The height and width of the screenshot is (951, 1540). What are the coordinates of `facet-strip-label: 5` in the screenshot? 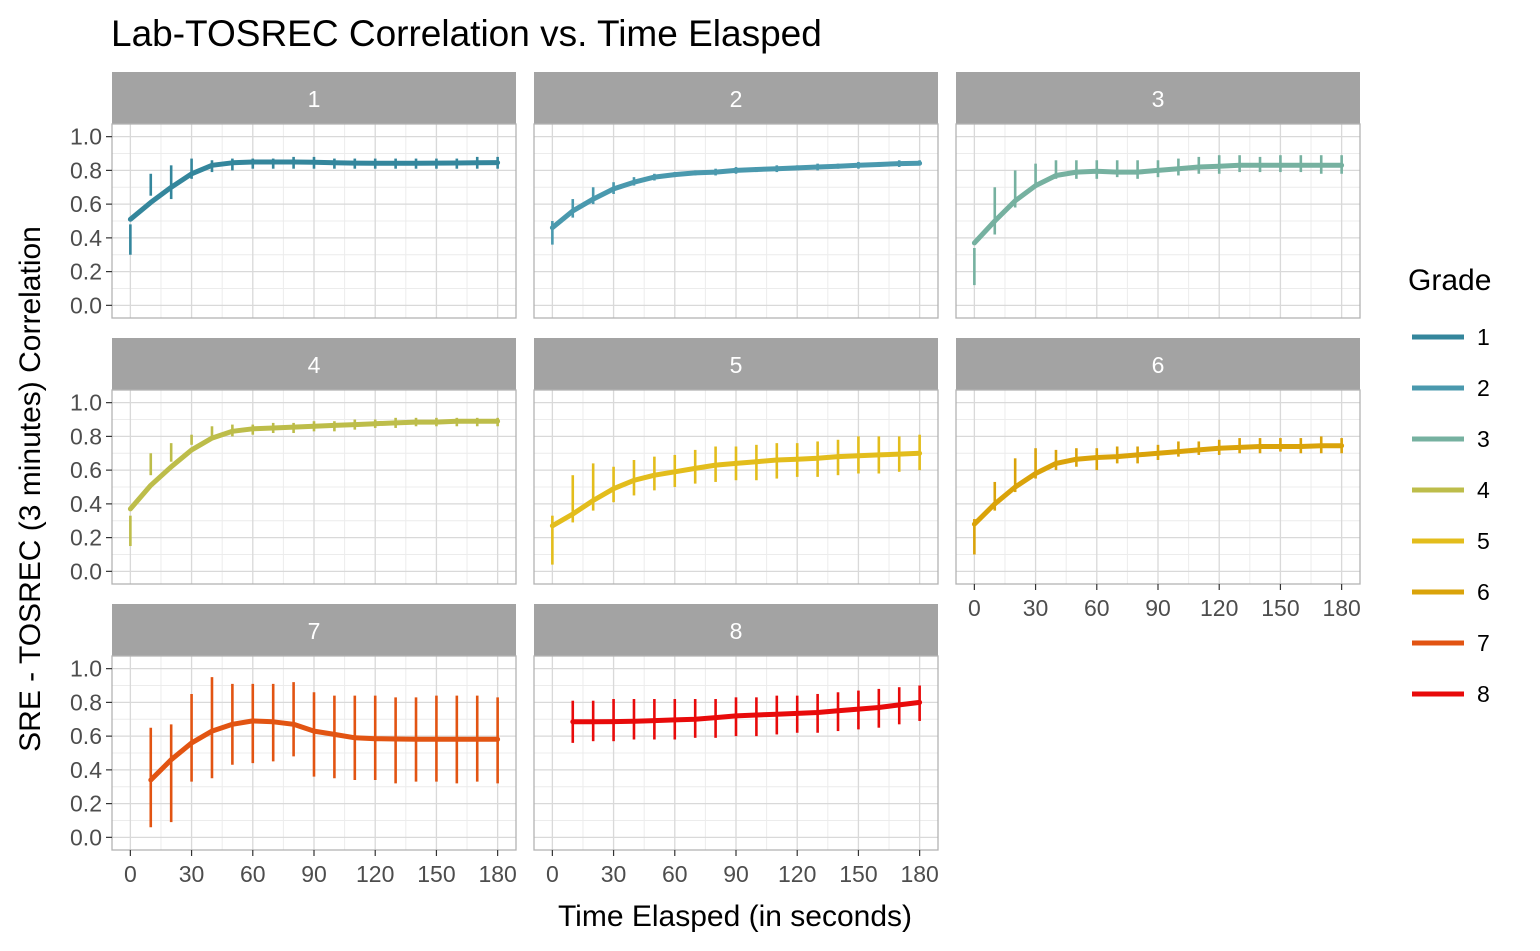 It's located at (736, 365).